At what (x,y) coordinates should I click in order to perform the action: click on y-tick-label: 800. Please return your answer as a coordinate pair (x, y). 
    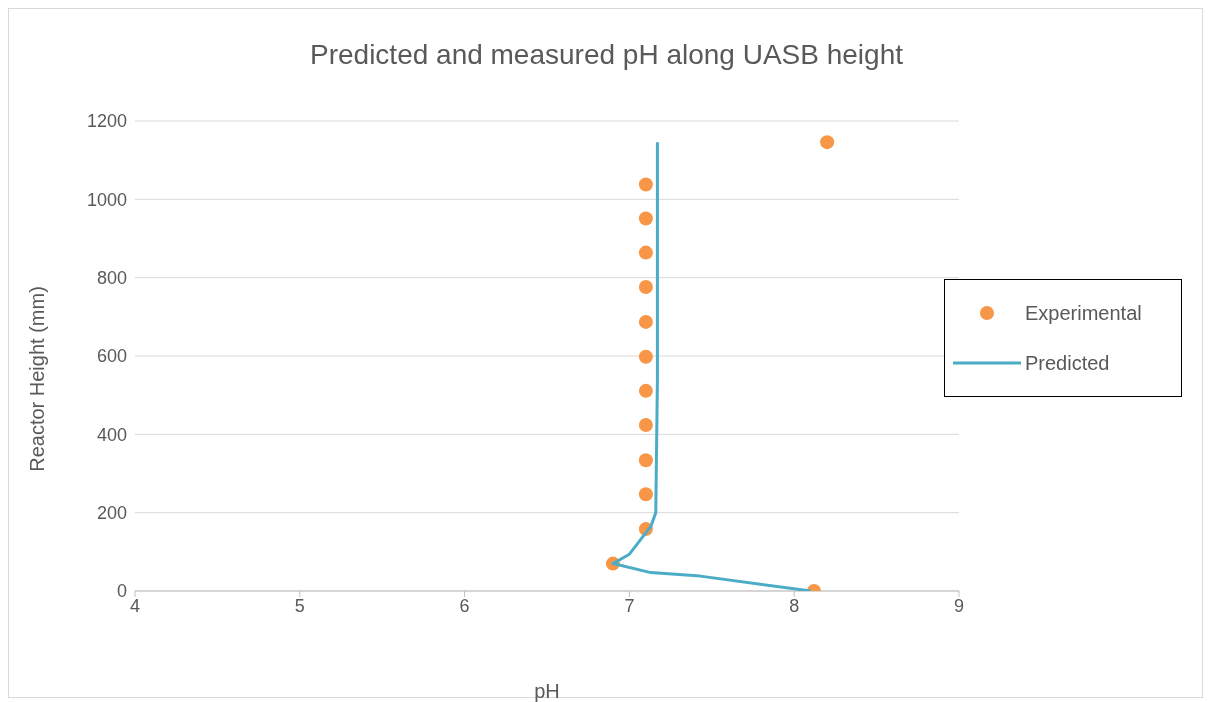
    Looking at the image, I should click on (111, 278).